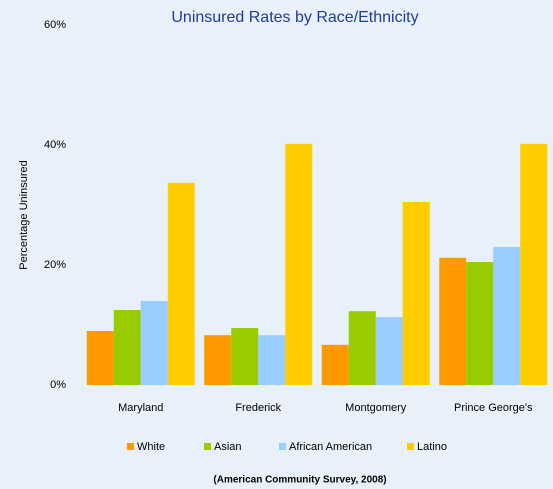 Image resolution: width=553 pixels, height=489 pixels. I want to click on chart-title: Uninsured Rates by Race/Ethnicity, so click(294, 17).